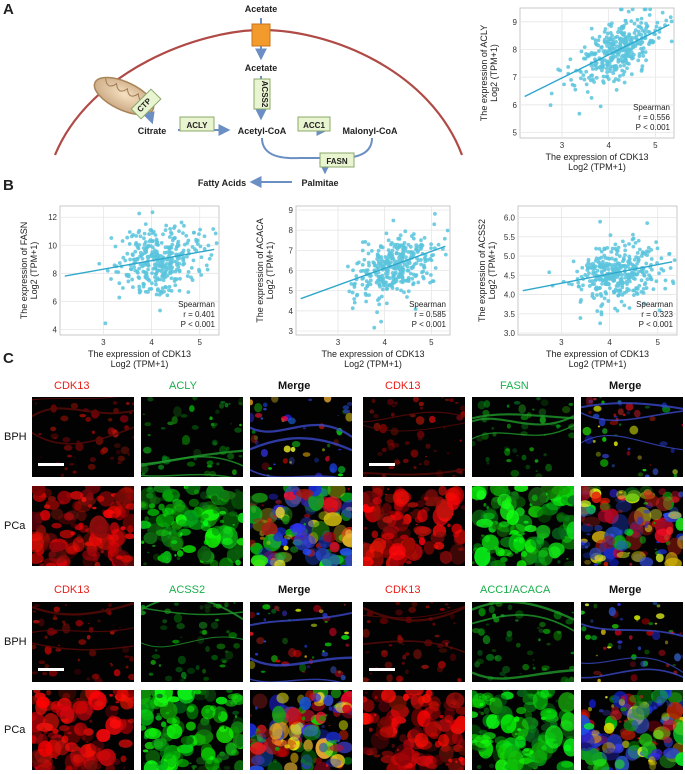 The height and width of the screenshot is (774, 685). What do you see at coordinates (515, 590) in the screenshot?
I see `stain-label-target: ACC1/ACACA` at bounding box center [515, 590].